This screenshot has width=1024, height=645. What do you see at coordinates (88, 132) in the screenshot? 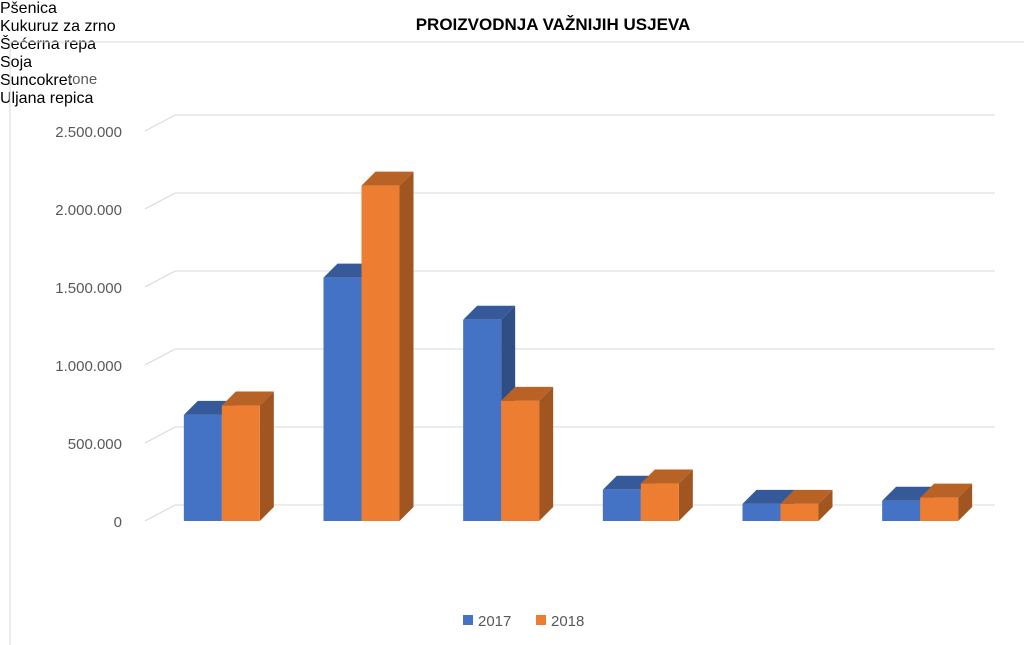
I see `y-tick-label: 2.500.000` at bounding box center [88, 132].